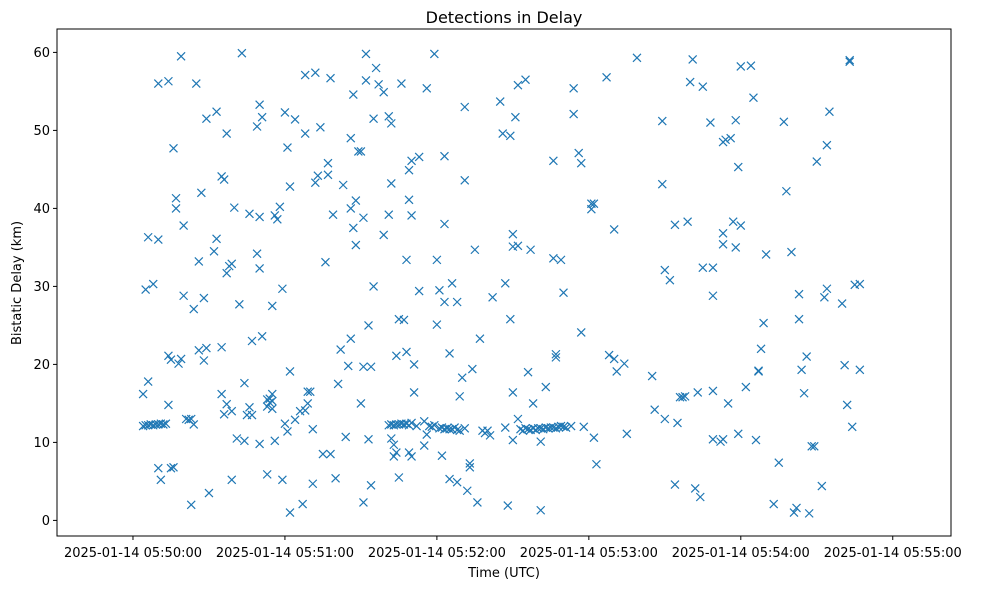 The width and height of the screenshot is (981, 590). I want to click on y-axis-ticks: 0 10 20 30 40 50 60, so click(45, 287).